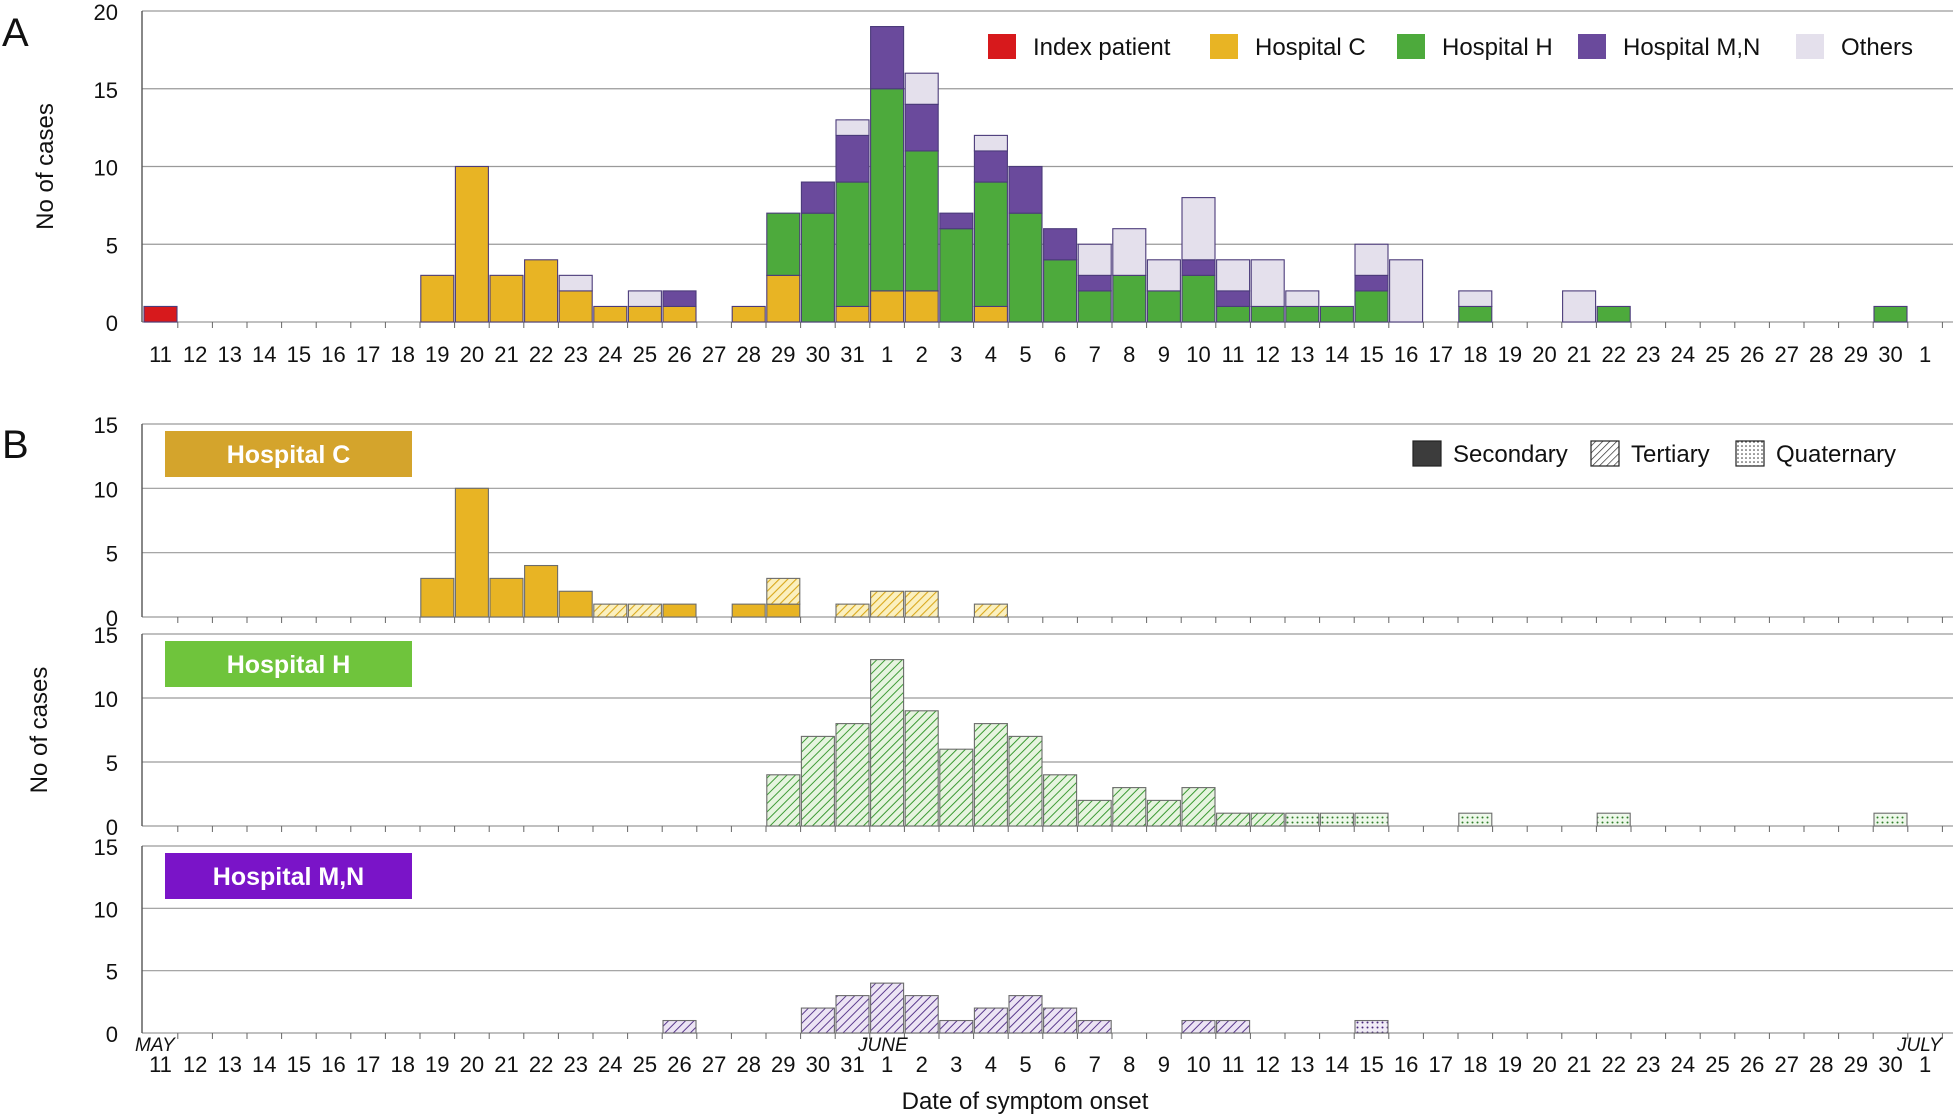 The height and width of the screenshot is (1117, 1954). Describe the element at coordinates (1164, 1064) in the screenshot. I see `panel-b-day-label: 9` at that location.